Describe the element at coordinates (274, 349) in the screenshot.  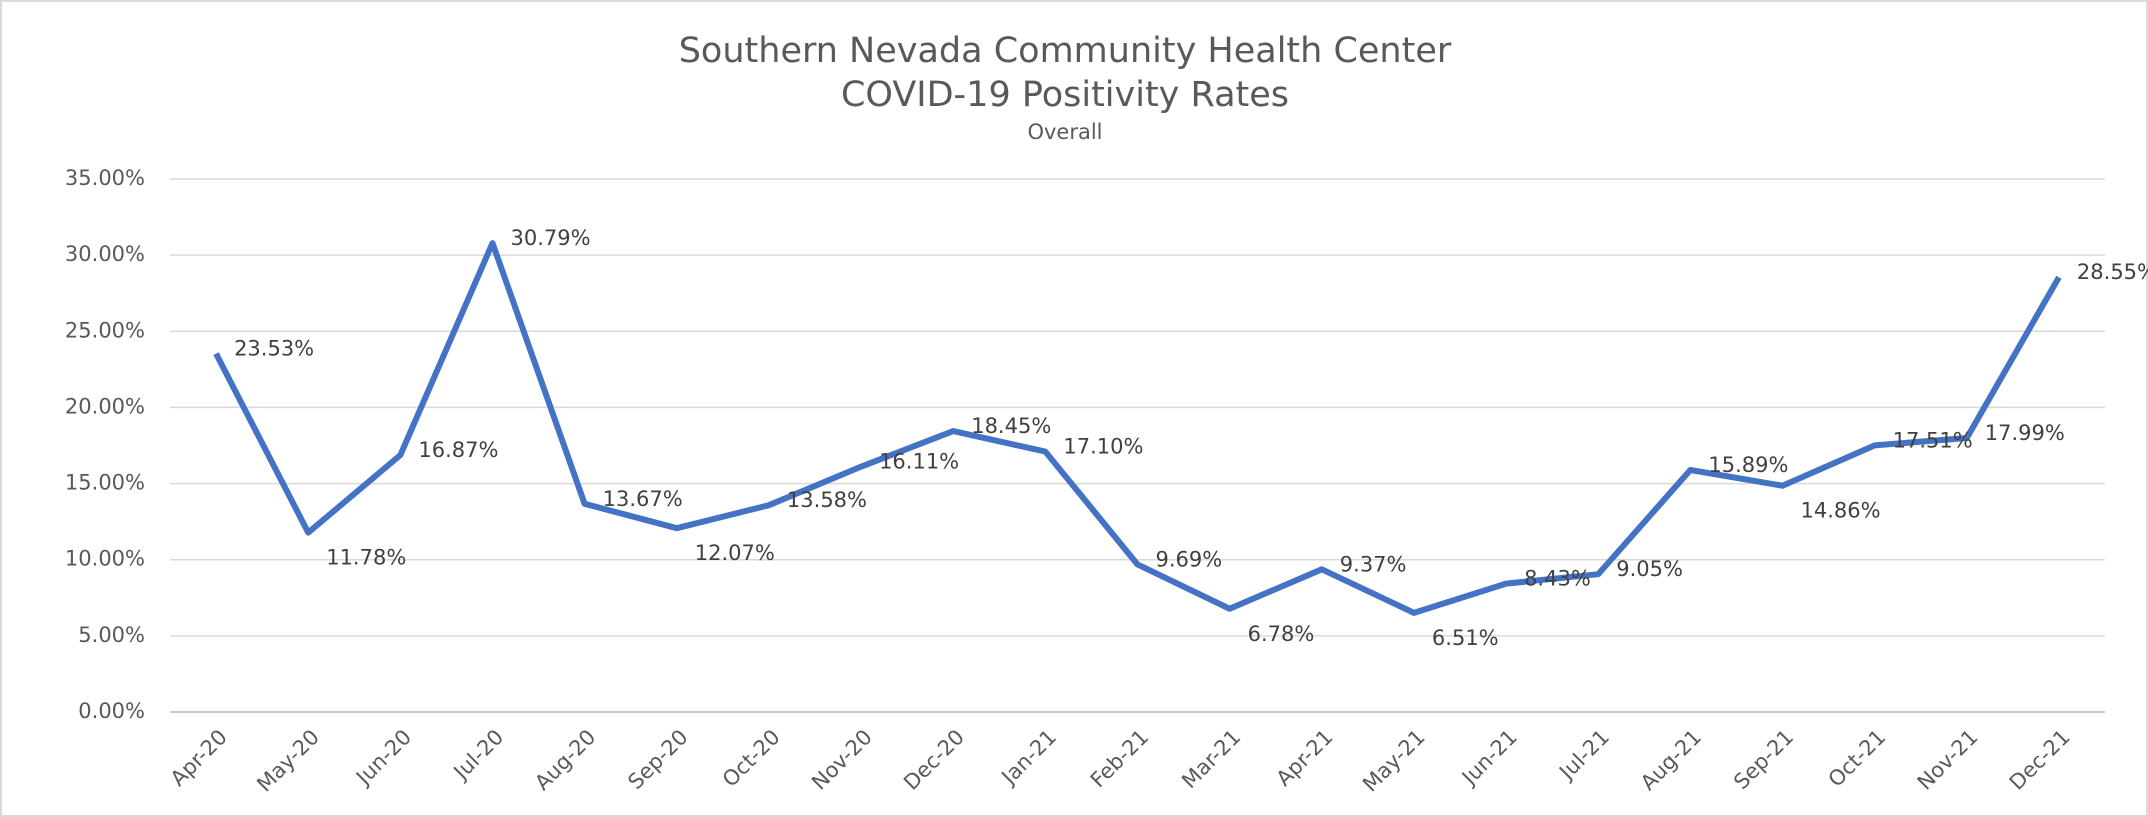
I see `data-label: 23.53%` at that location.